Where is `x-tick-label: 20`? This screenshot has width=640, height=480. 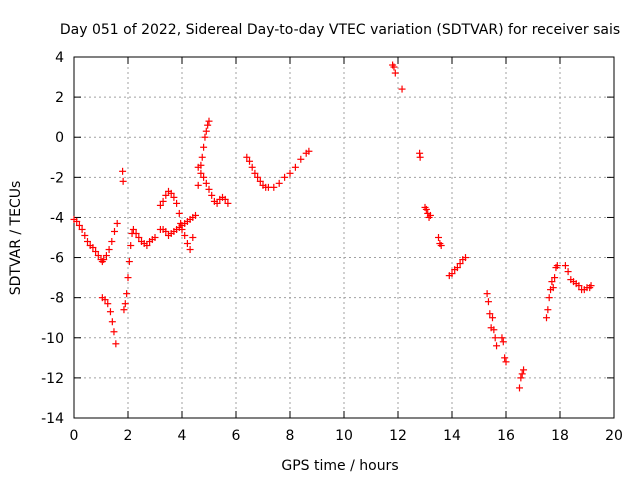 x-tick-label: 20 is located at coordinates (614, 436).